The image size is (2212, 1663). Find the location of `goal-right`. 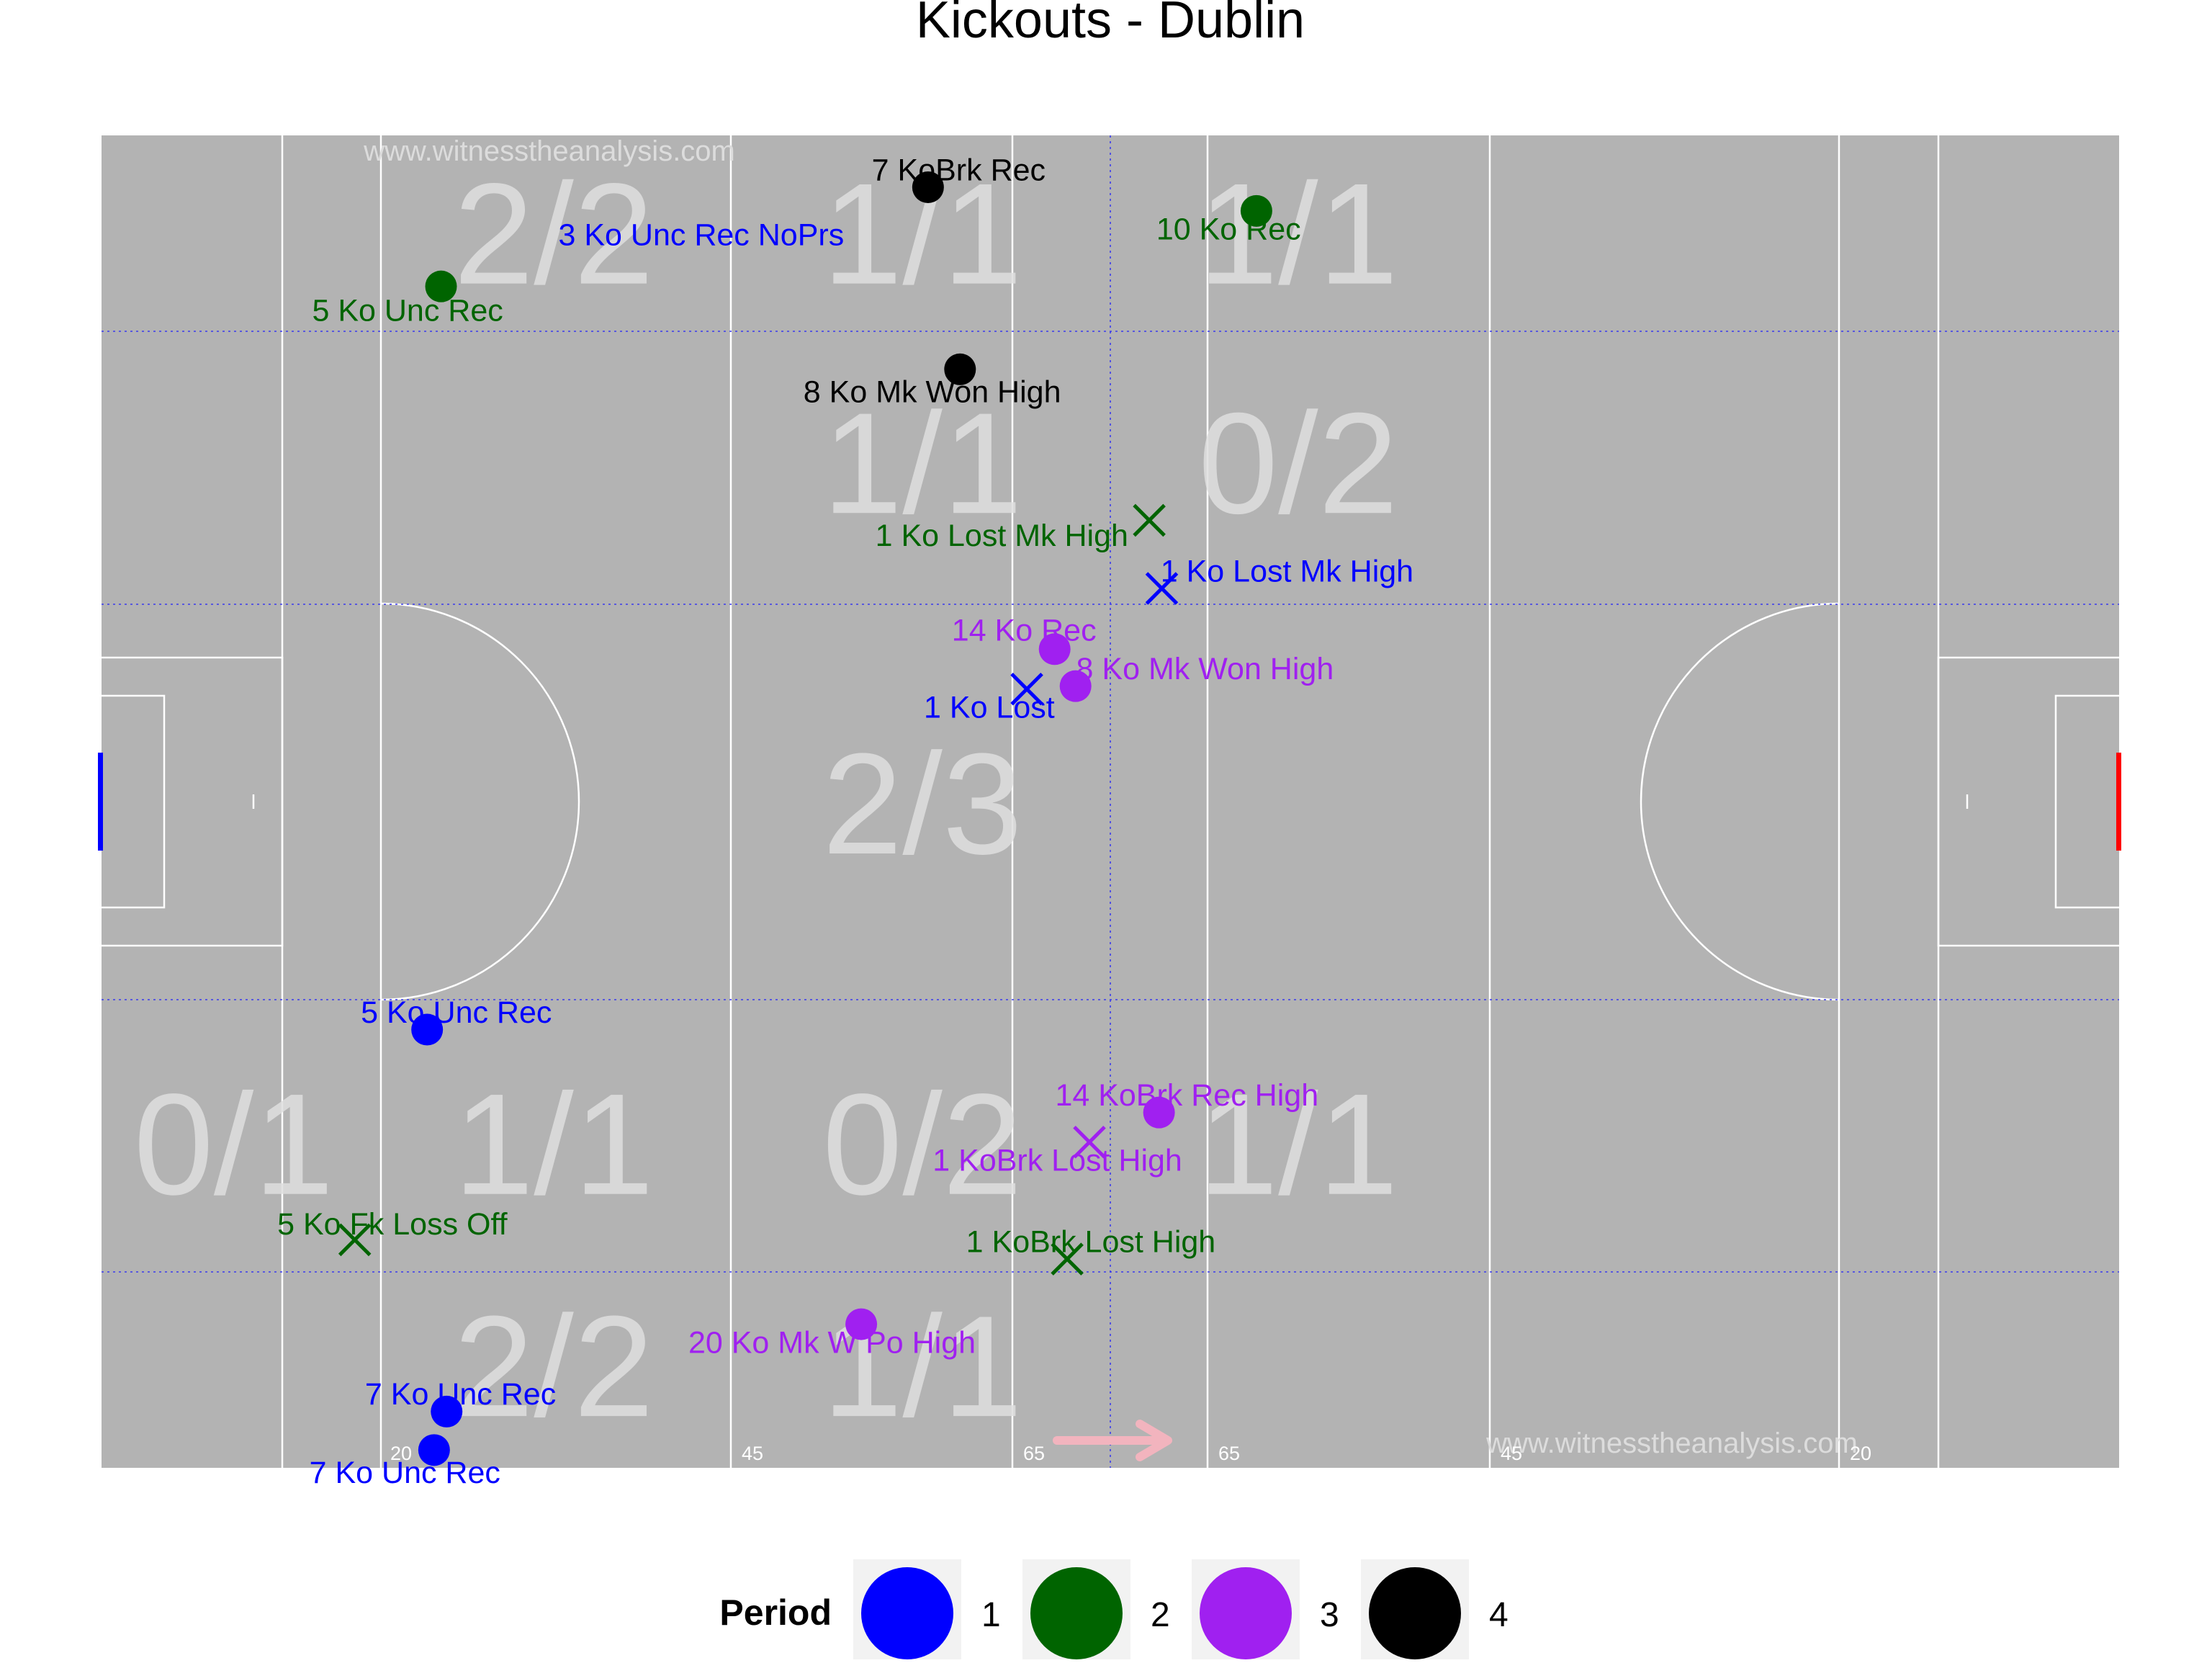

goal-right is located at coordinates (2119, 802).